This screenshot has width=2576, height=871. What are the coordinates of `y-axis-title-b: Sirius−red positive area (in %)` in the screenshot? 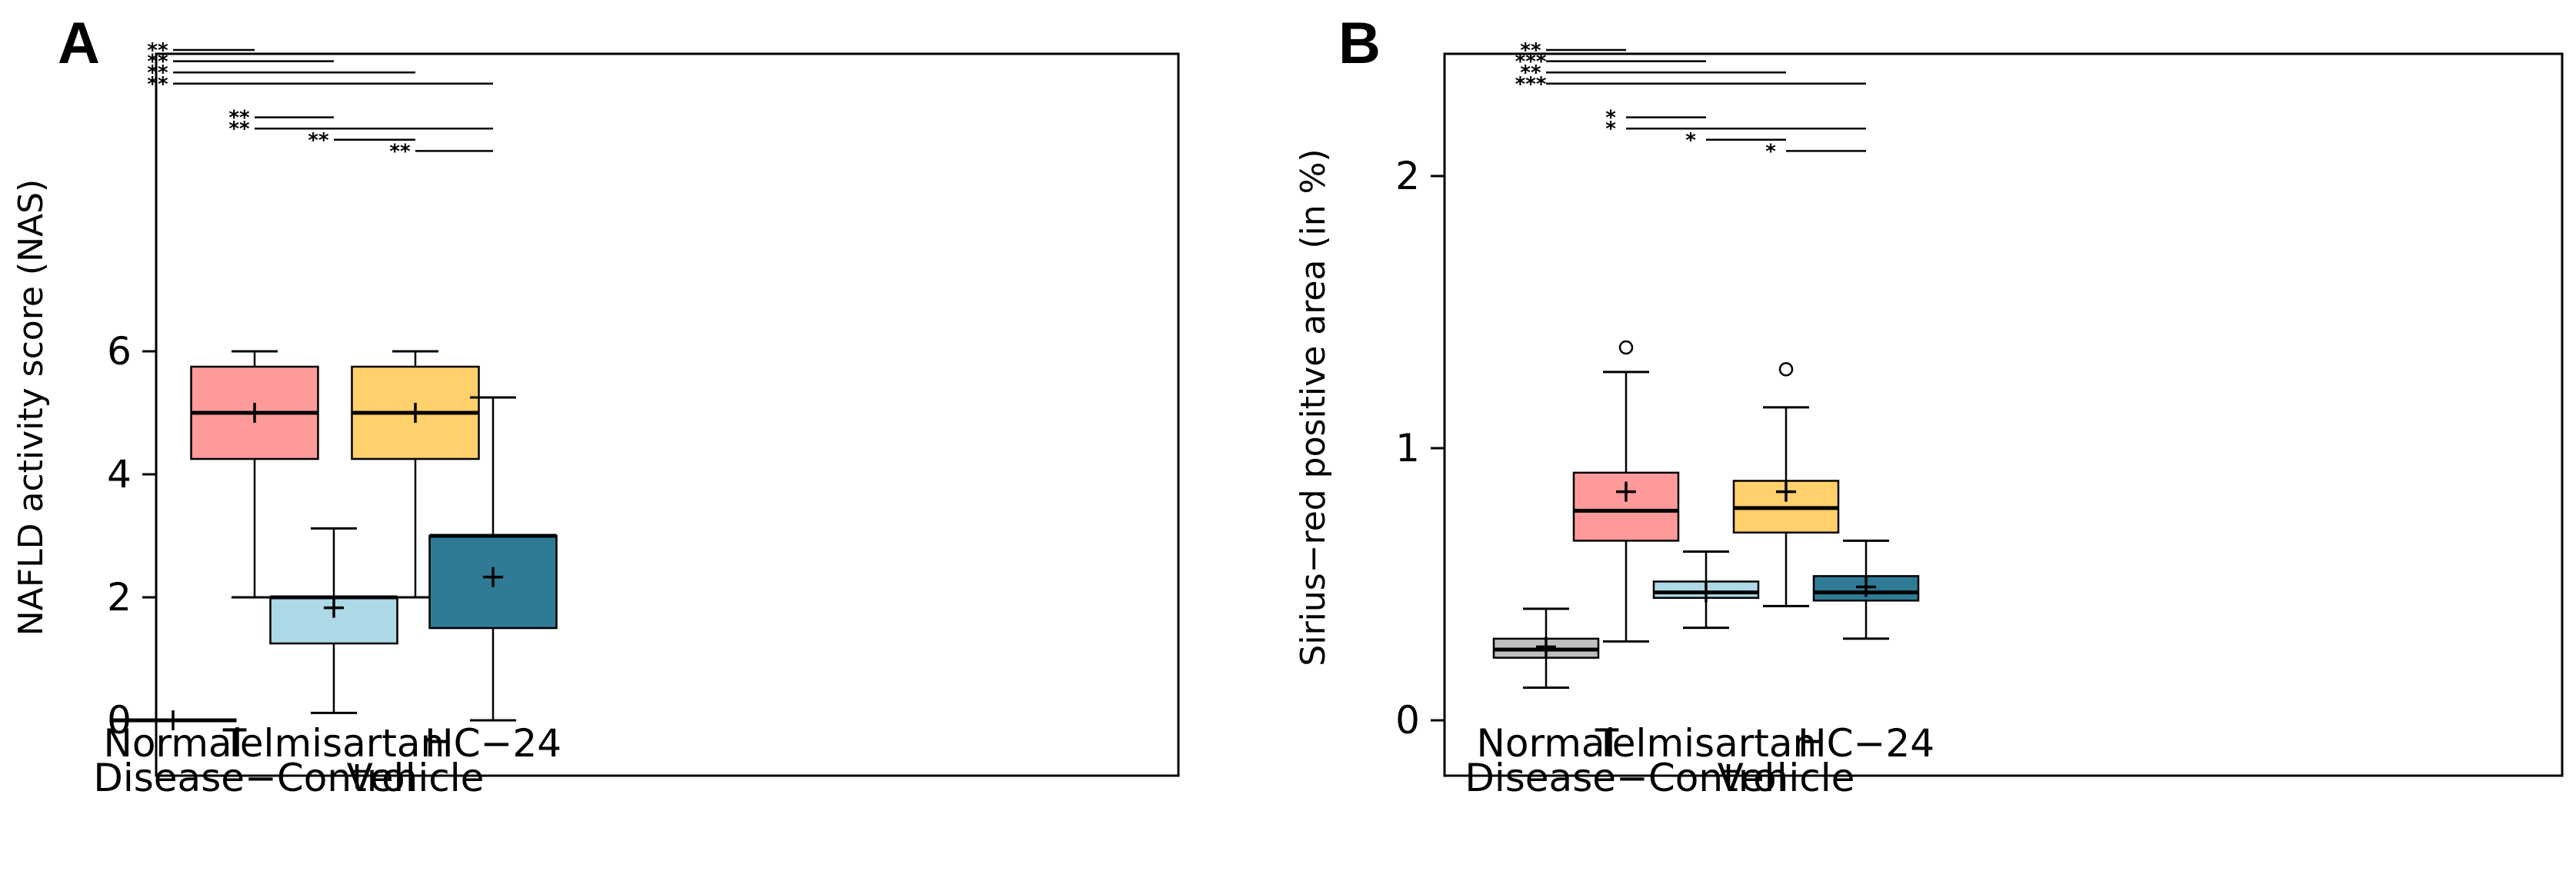 It's located at (1313, 407).